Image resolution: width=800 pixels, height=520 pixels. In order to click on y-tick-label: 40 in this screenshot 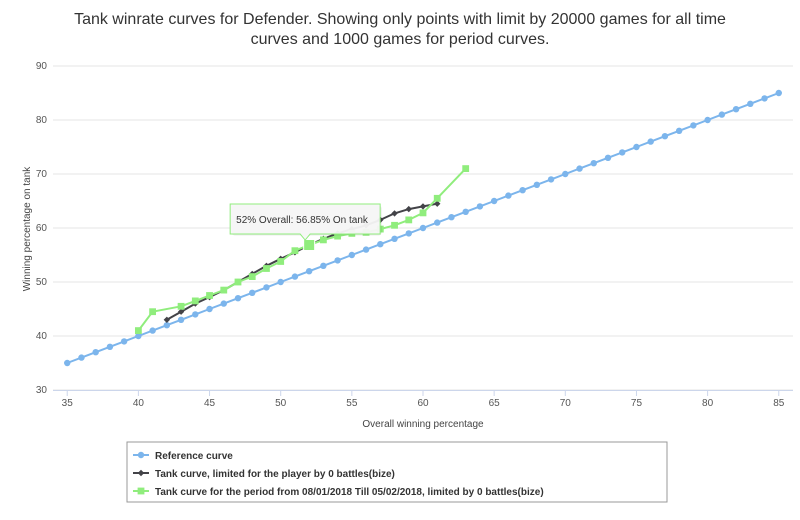, I will do `click(42, 336)`.